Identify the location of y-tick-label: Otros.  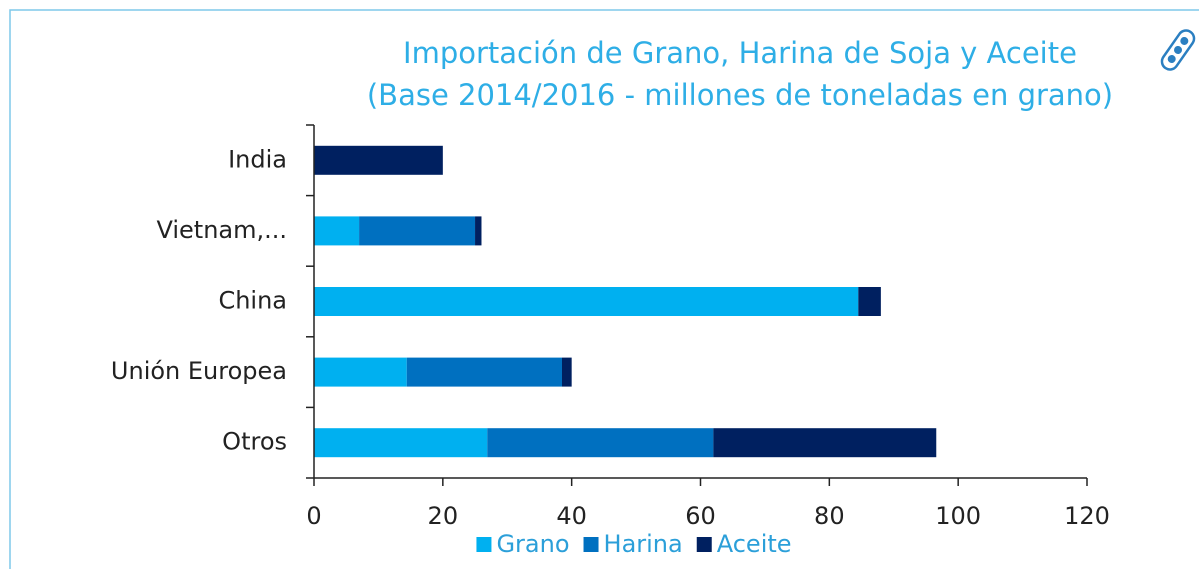
(254, 442).